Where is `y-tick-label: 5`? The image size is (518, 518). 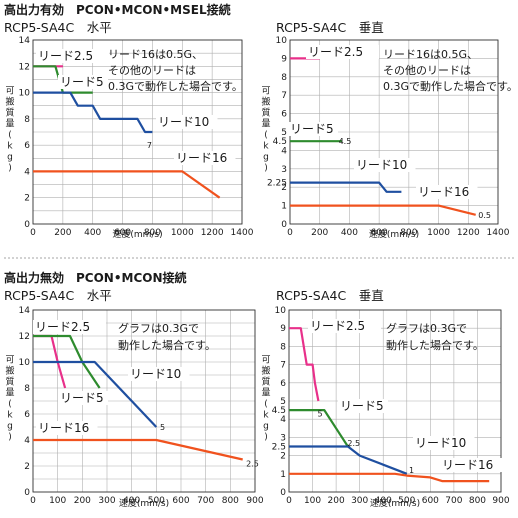 y-tick-label: 5 is located at coordinates (283, 402).